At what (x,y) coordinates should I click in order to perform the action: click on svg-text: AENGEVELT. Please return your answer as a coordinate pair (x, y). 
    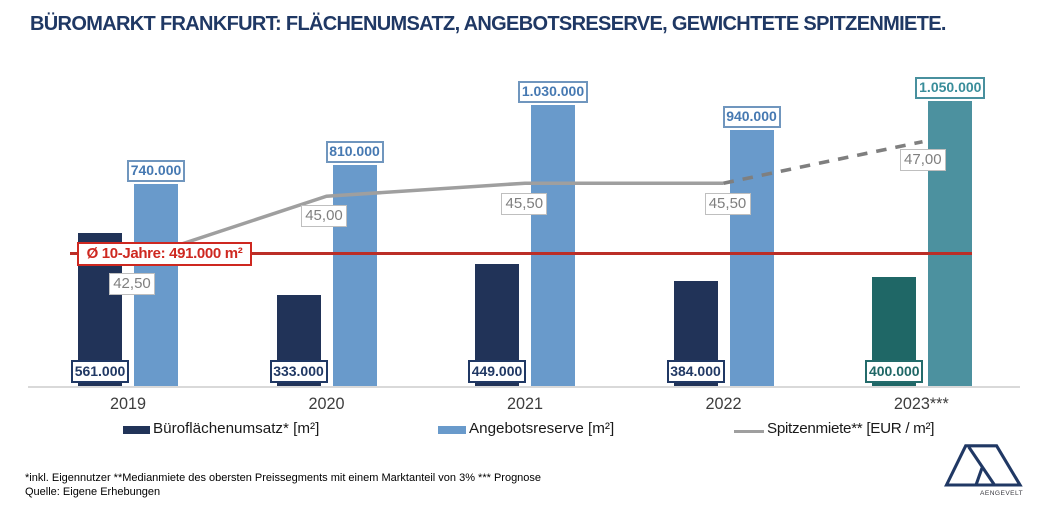
    Looking at the image, I should click on (1001, 493).